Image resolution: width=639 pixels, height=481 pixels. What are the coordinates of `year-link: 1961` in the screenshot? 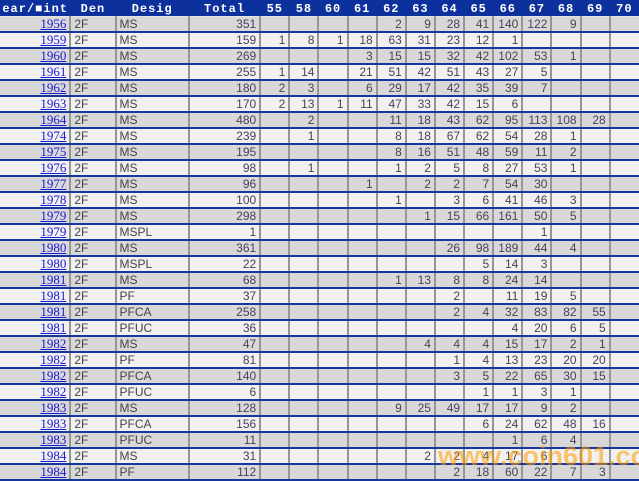 It's located at (53, 71).